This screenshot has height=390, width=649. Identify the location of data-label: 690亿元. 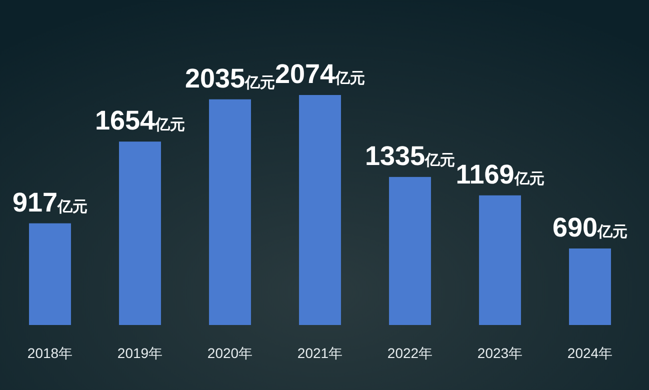
(590, 227).